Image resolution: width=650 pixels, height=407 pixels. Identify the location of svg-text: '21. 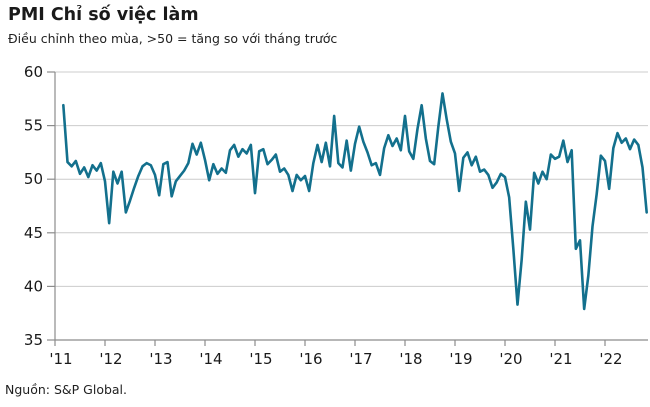
(560, 359).